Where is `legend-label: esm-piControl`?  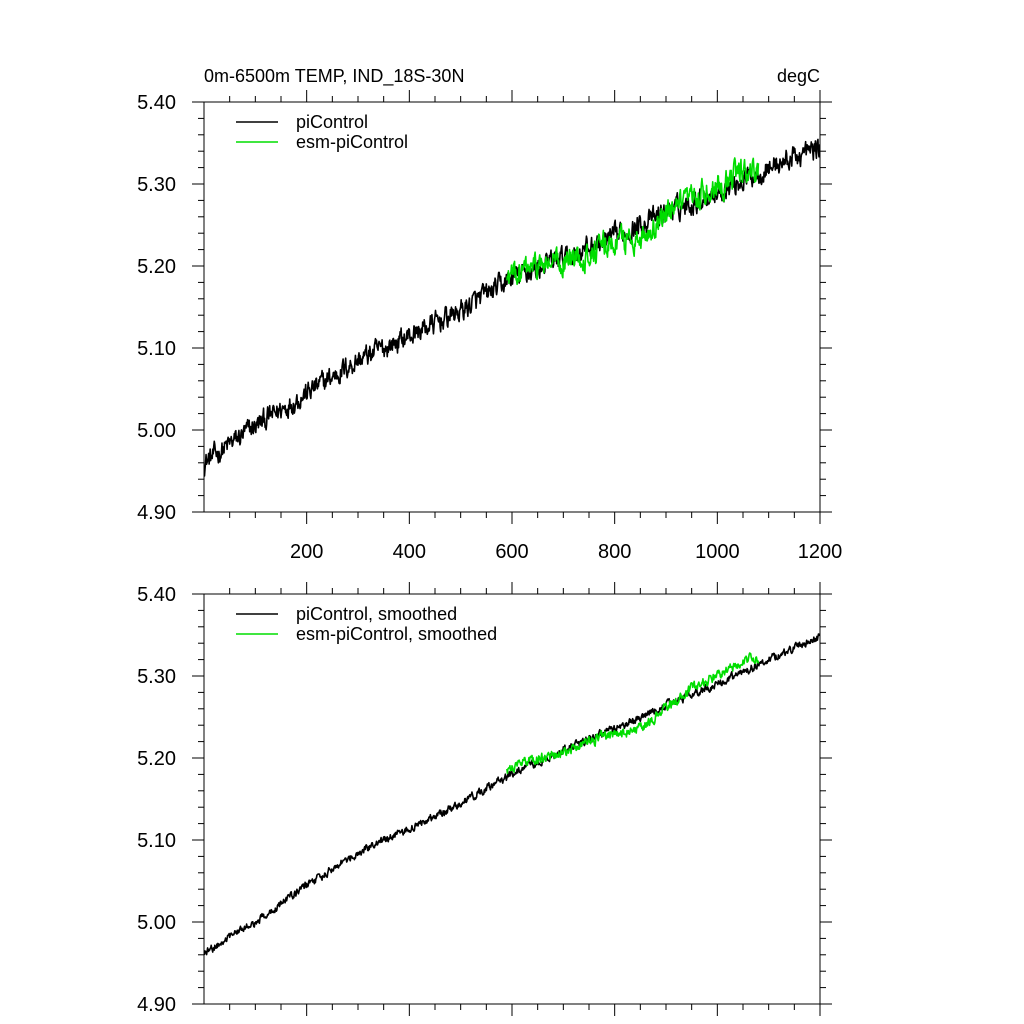
legend-label: esm-piControl is located at coordinates (352, 142).